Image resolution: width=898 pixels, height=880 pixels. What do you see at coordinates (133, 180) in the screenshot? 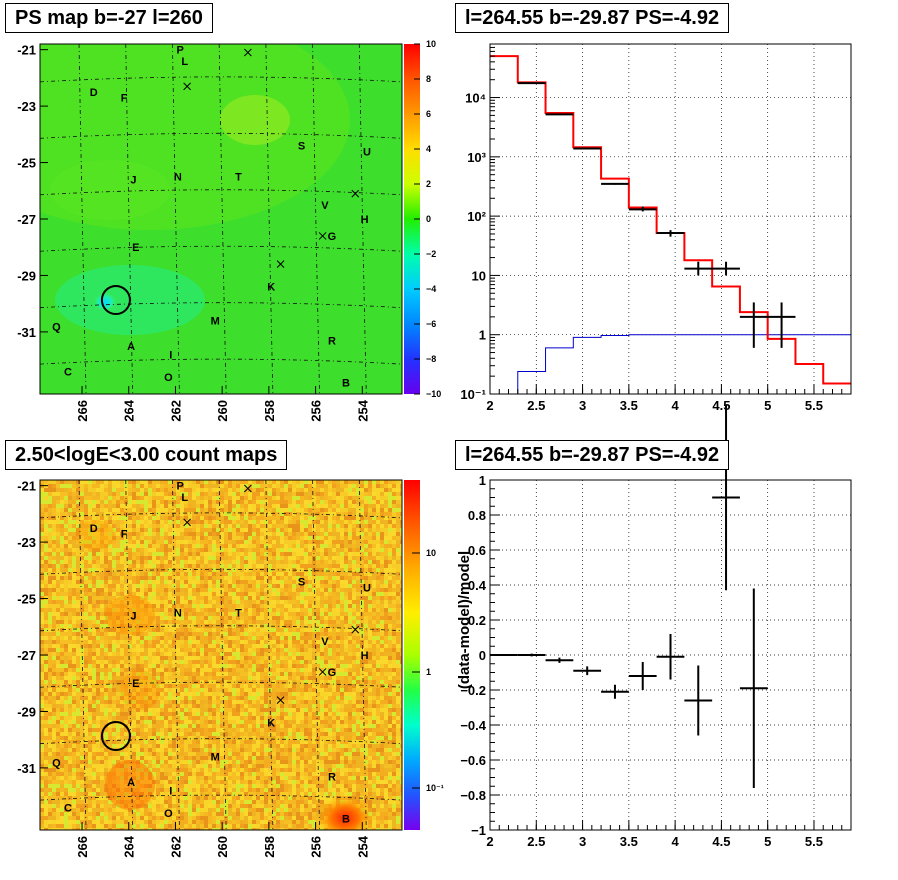
I see `source-label: J` at bounding box center [133, 180].